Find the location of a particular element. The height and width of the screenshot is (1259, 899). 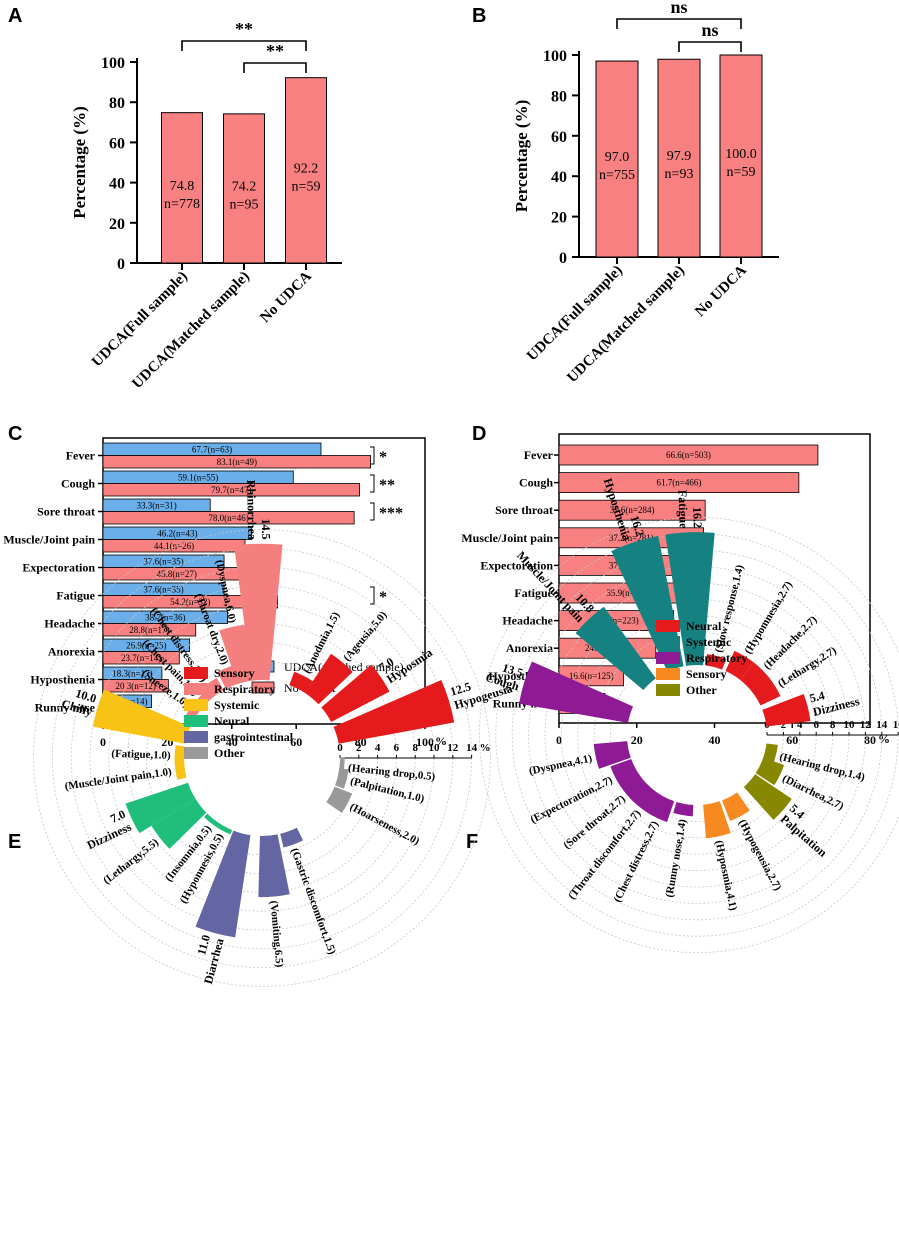

c-xtick-label-3: 60 is located at coordinates (296, 742).